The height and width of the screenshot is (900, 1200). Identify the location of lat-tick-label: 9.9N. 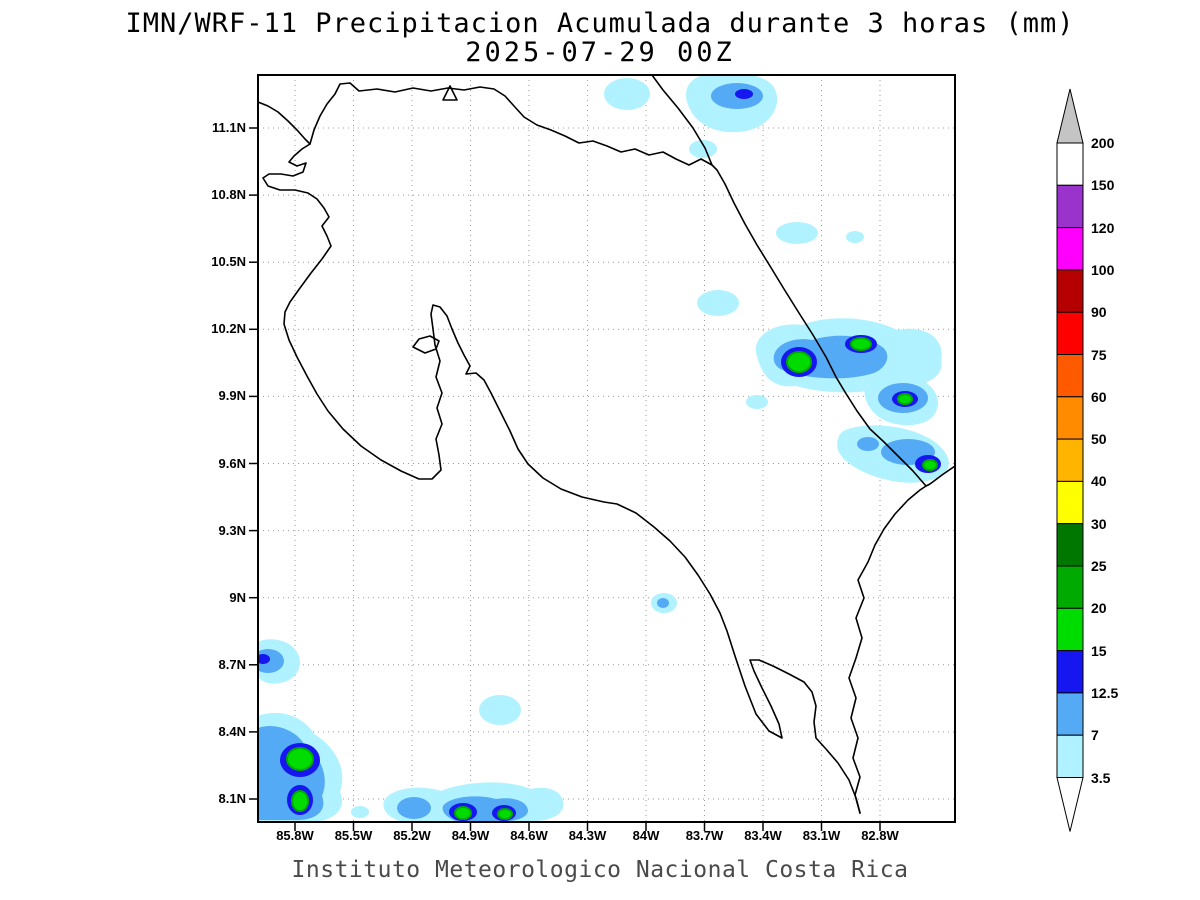
(232, 396).